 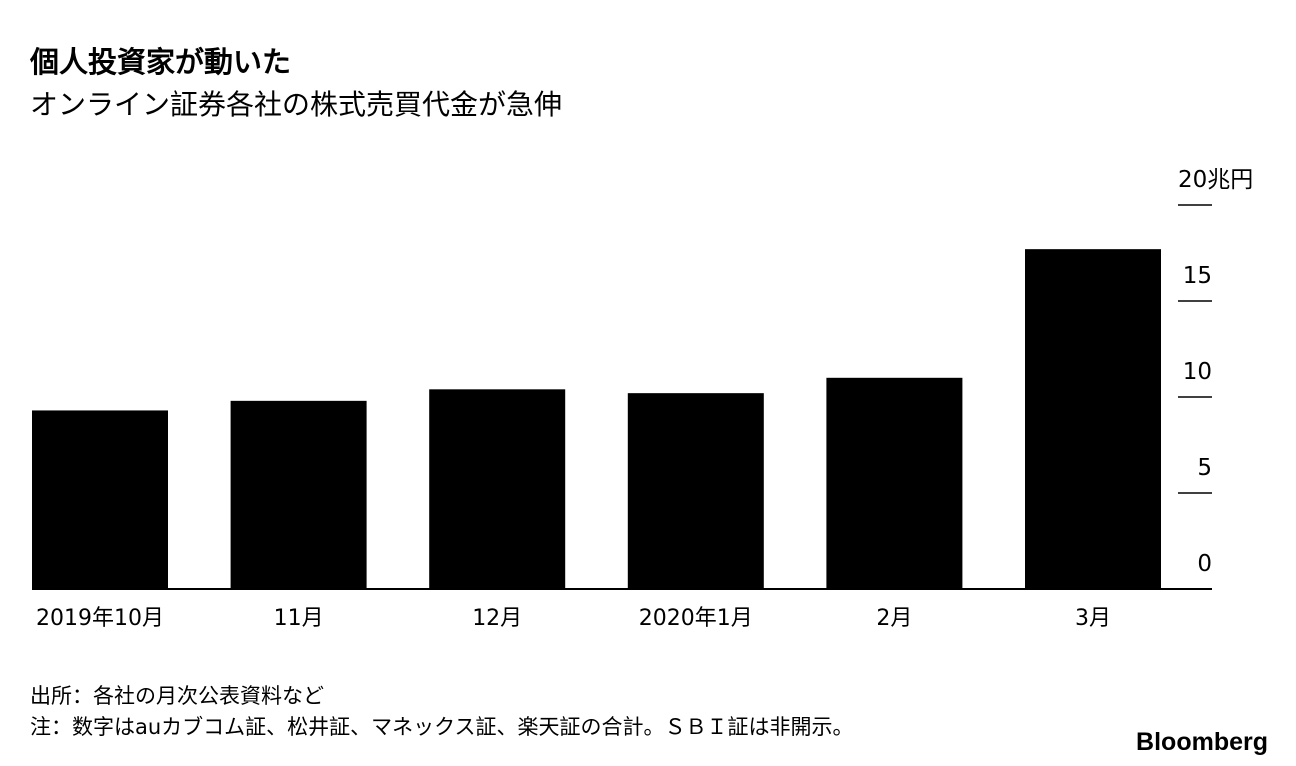 What do you see at coordinates (1202, 742) in the screenshot?
I see `brand-logo: Bloomberg` at bounding box center [1202, 742].